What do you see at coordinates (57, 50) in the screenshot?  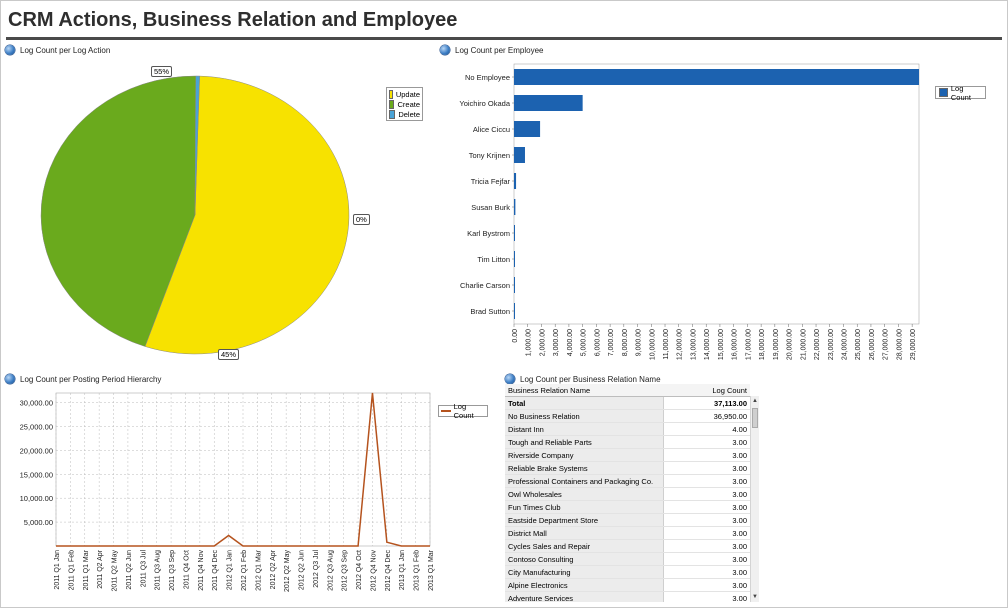 I see `pie-panel-title: Log Count per Log Action` at bounding box center [57, 50].